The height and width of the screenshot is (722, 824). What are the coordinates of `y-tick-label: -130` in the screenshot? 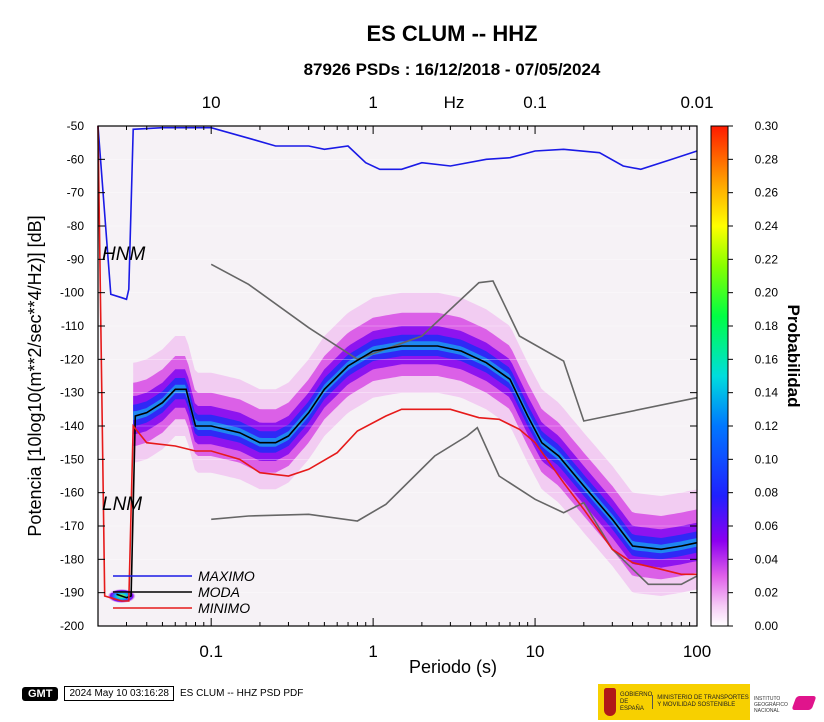 It's located at (72, 393).